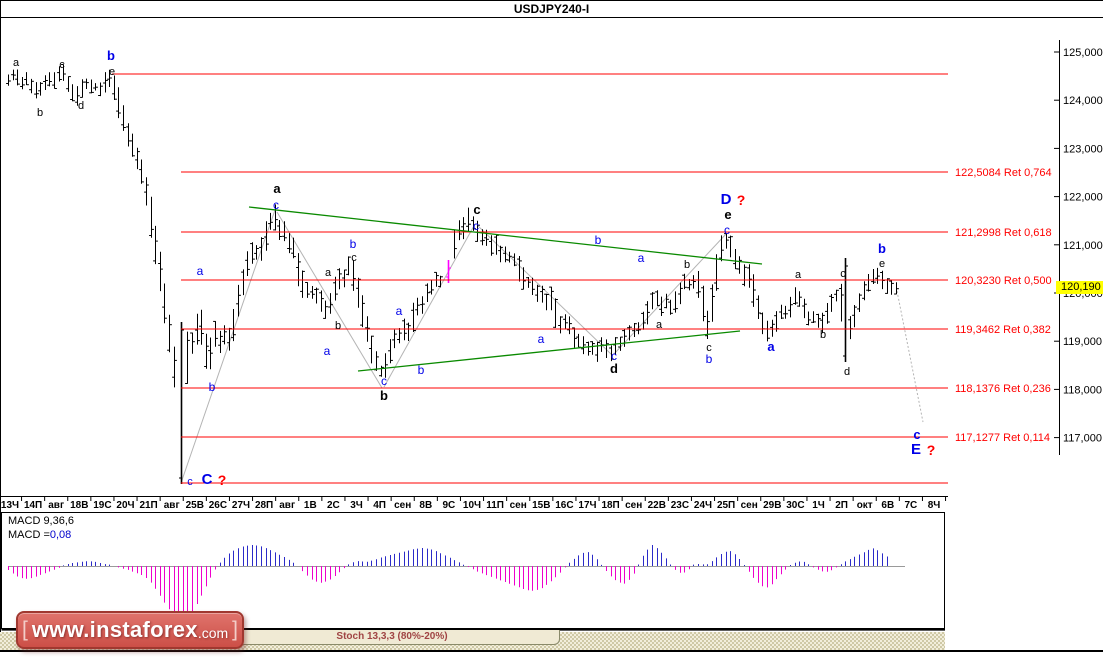  Describe the element at coordinates (310, 505) in the screenshot. I see `time-tick-label: 1В` at that location.